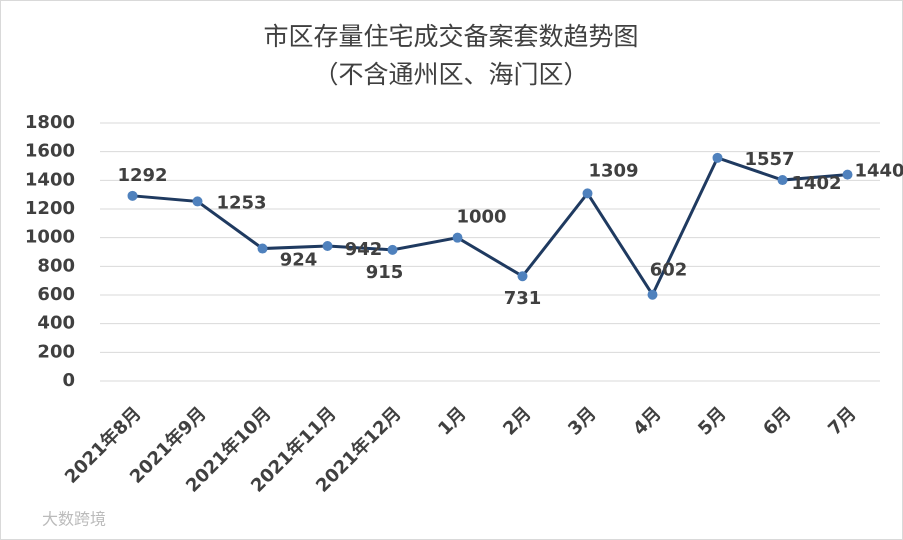 The width and height of the screenshot is (903, 540). Describe the element at coordinates (56, 265) in the screenshot. I see `y-tick-label: 800` at that location.